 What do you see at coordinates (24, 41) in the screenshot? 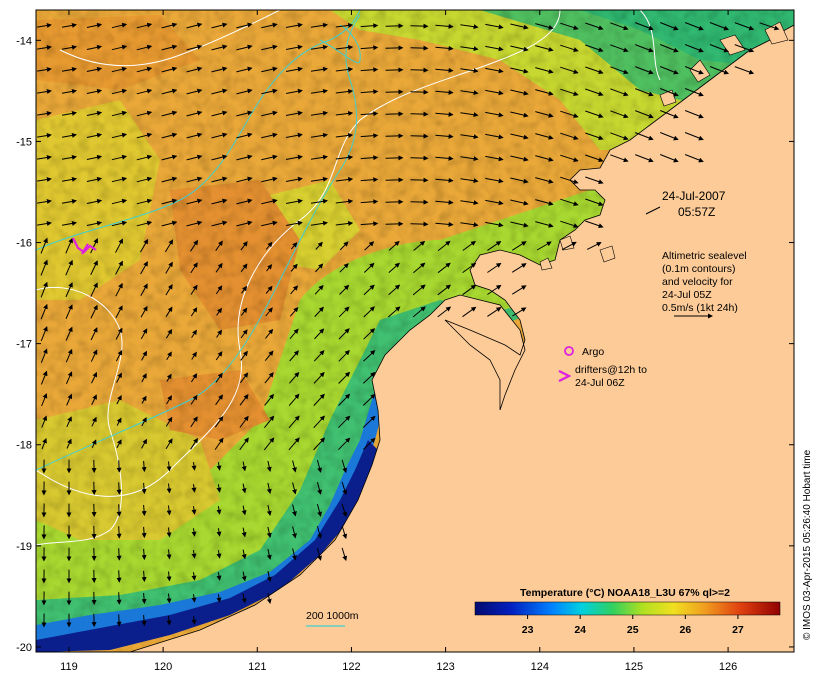
I see `lat-tick-label: -14` at bounding box center [24, 41].